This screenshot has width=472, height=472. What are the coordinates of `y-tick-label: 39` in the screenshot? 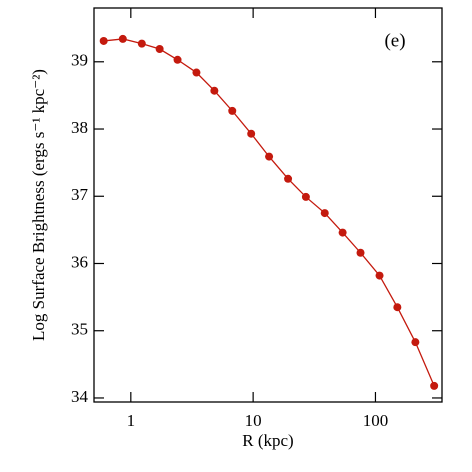 It's located at (79, 60).